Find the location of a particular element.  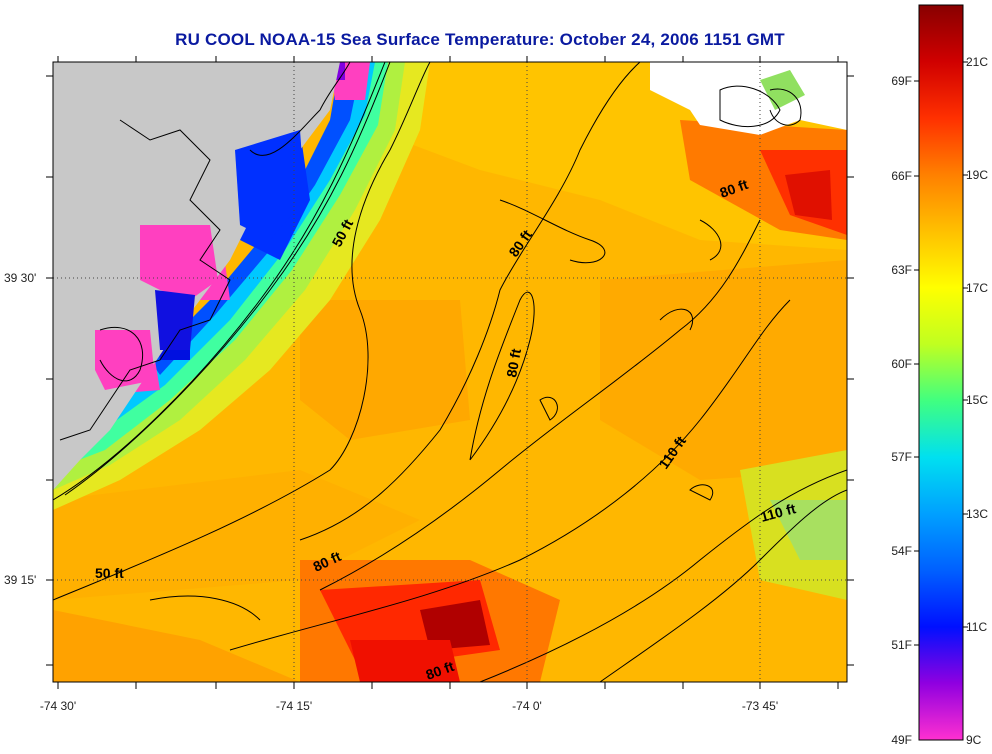

x-tick-label-4: -73 45' is located at coordinates (760, 706).